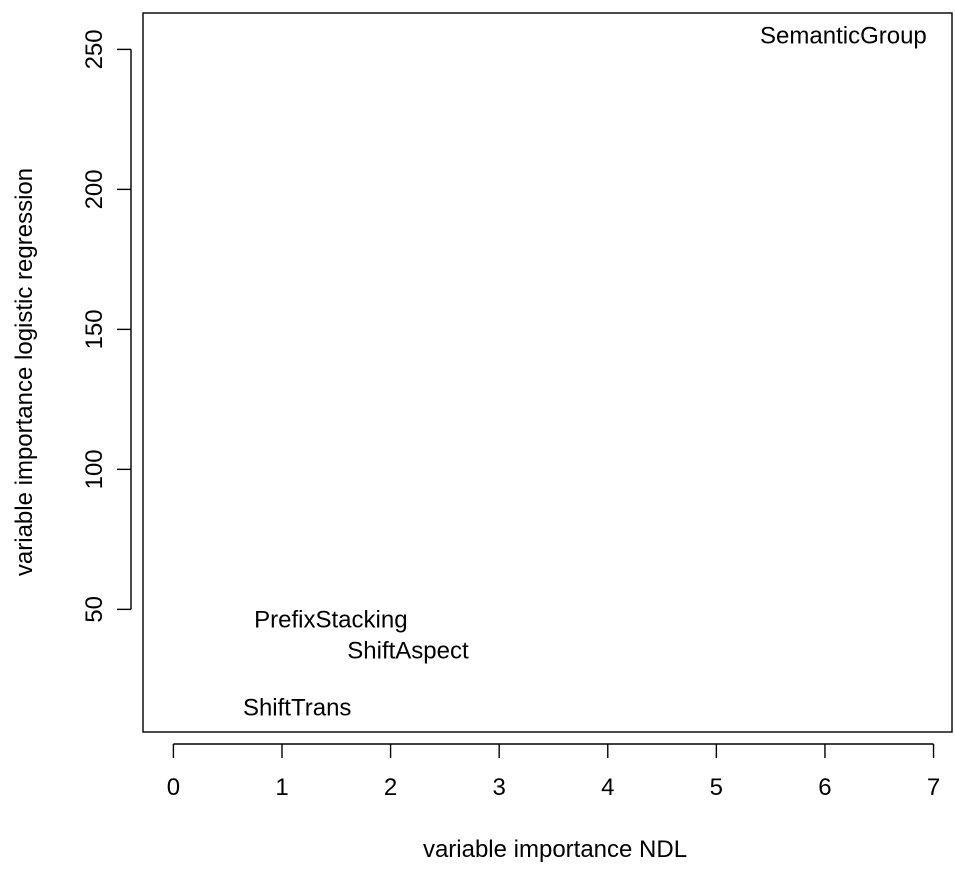  I want to click on x-tick-label: 2, so click(390, 787).